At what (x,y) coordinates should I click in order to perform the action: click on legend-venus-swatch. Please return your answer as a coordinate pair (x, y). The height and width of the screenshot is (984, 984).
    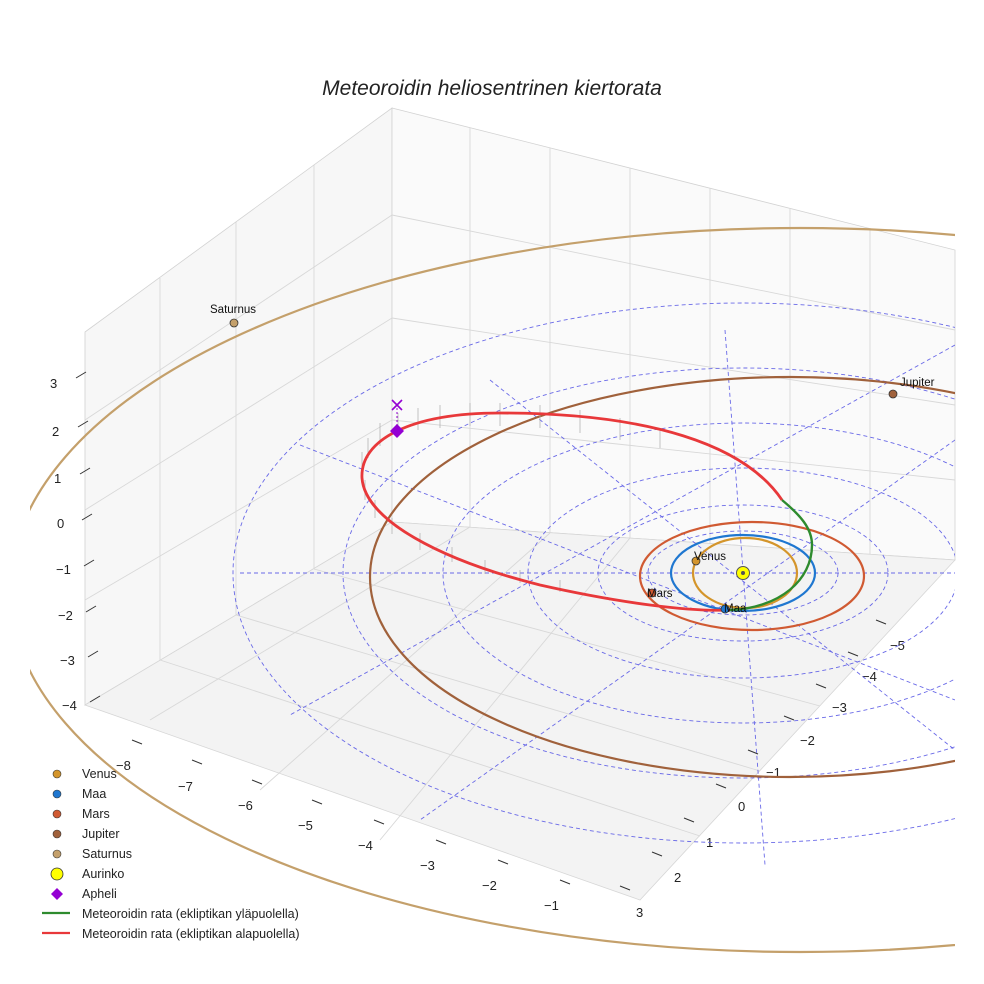
    Looking at the image, I should click on (57, 774).